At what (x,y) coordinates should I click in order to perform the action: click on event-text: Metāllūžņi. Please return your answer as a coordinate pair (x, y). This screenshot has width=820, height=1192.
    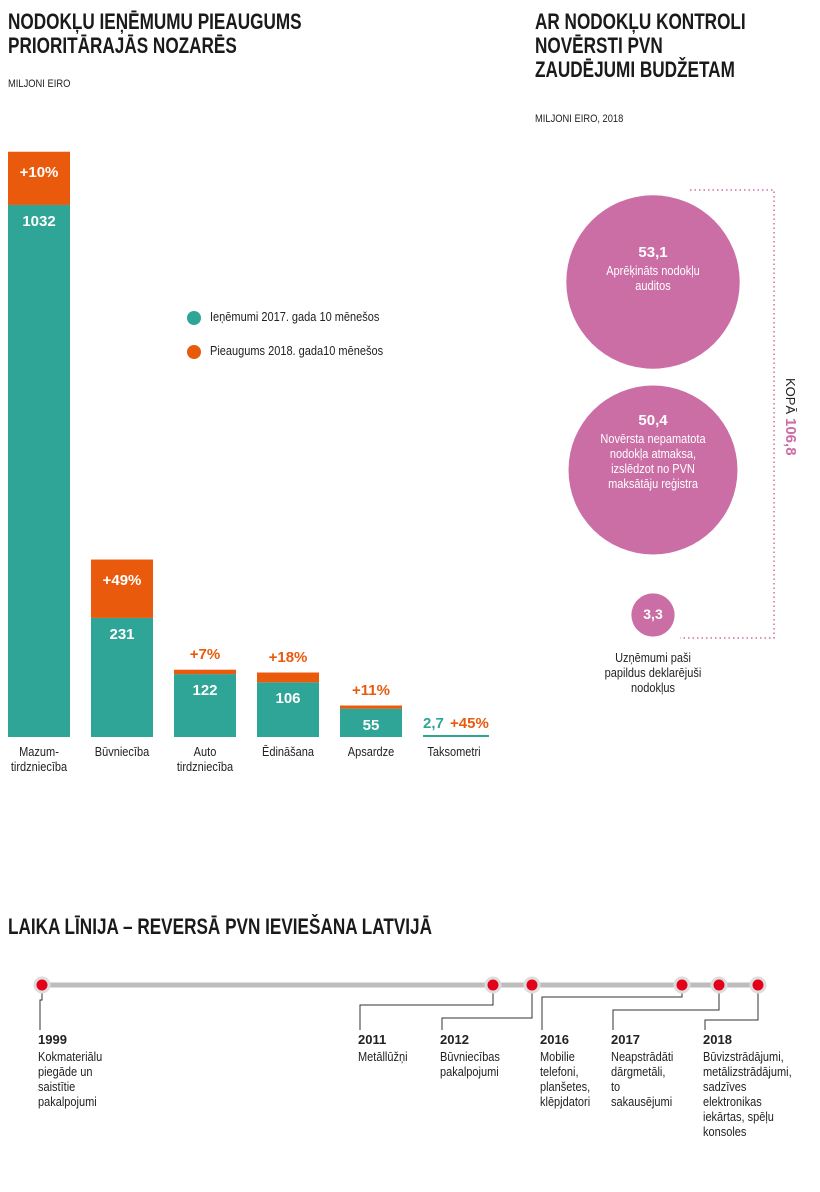
    Looking at the image, I should click on (383, 1057).